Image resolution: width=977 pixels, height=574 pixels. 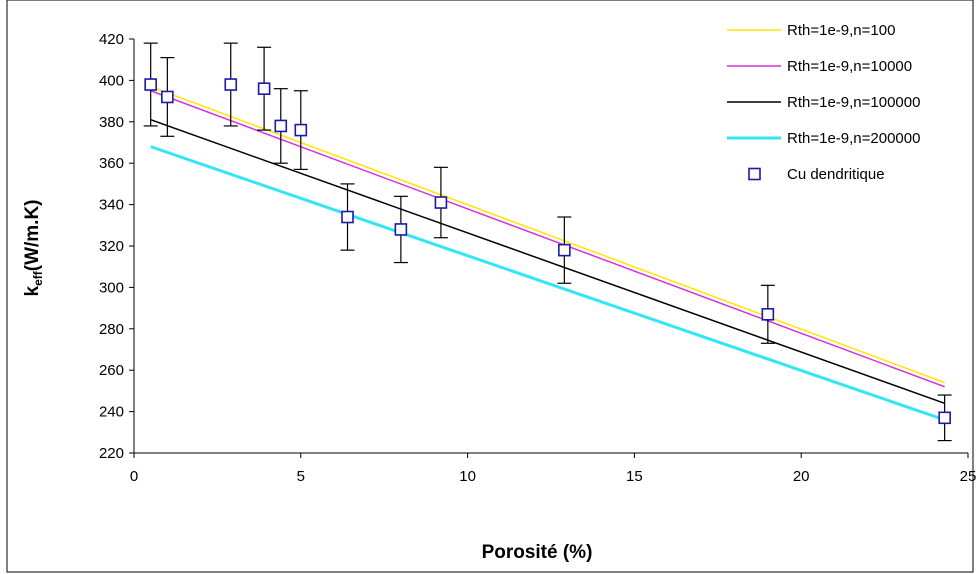 What do you see at coordinates (111, 412) in the screenshot?
I see `y-tick-label: 240` at bounding box center [111, 412].